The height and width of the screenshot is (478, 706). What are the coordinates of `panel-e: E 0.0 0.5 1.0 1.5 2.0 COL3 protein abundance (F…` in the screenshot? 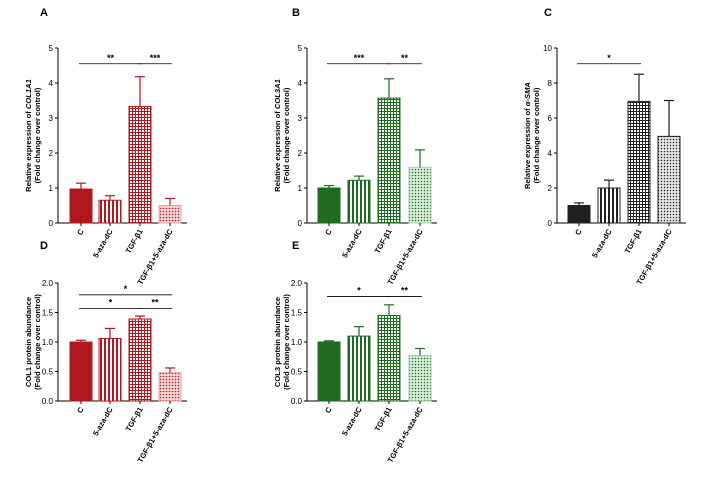 It's located at (355, 352).